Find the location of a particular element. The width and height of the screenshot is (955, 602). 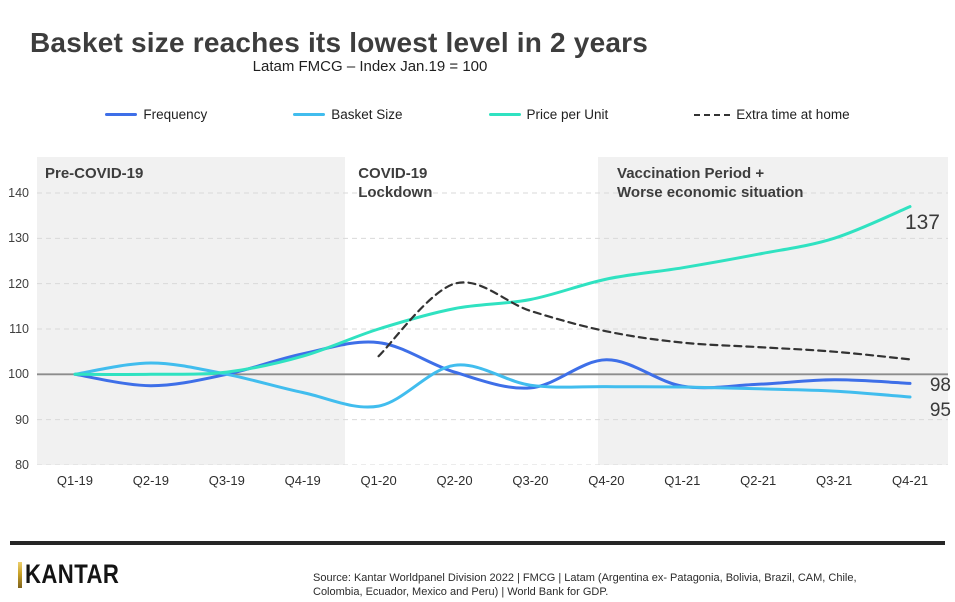

legend-label: Frequency is located at coordinates (175, 114).